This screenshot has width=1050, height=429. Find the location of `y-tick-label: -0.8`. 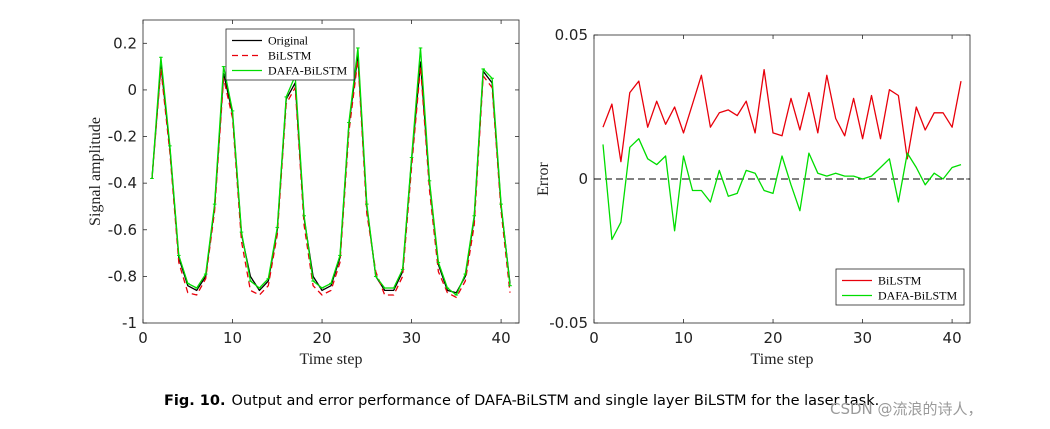

y-tick-label: -0.8 is located at coordinates (122, 276).